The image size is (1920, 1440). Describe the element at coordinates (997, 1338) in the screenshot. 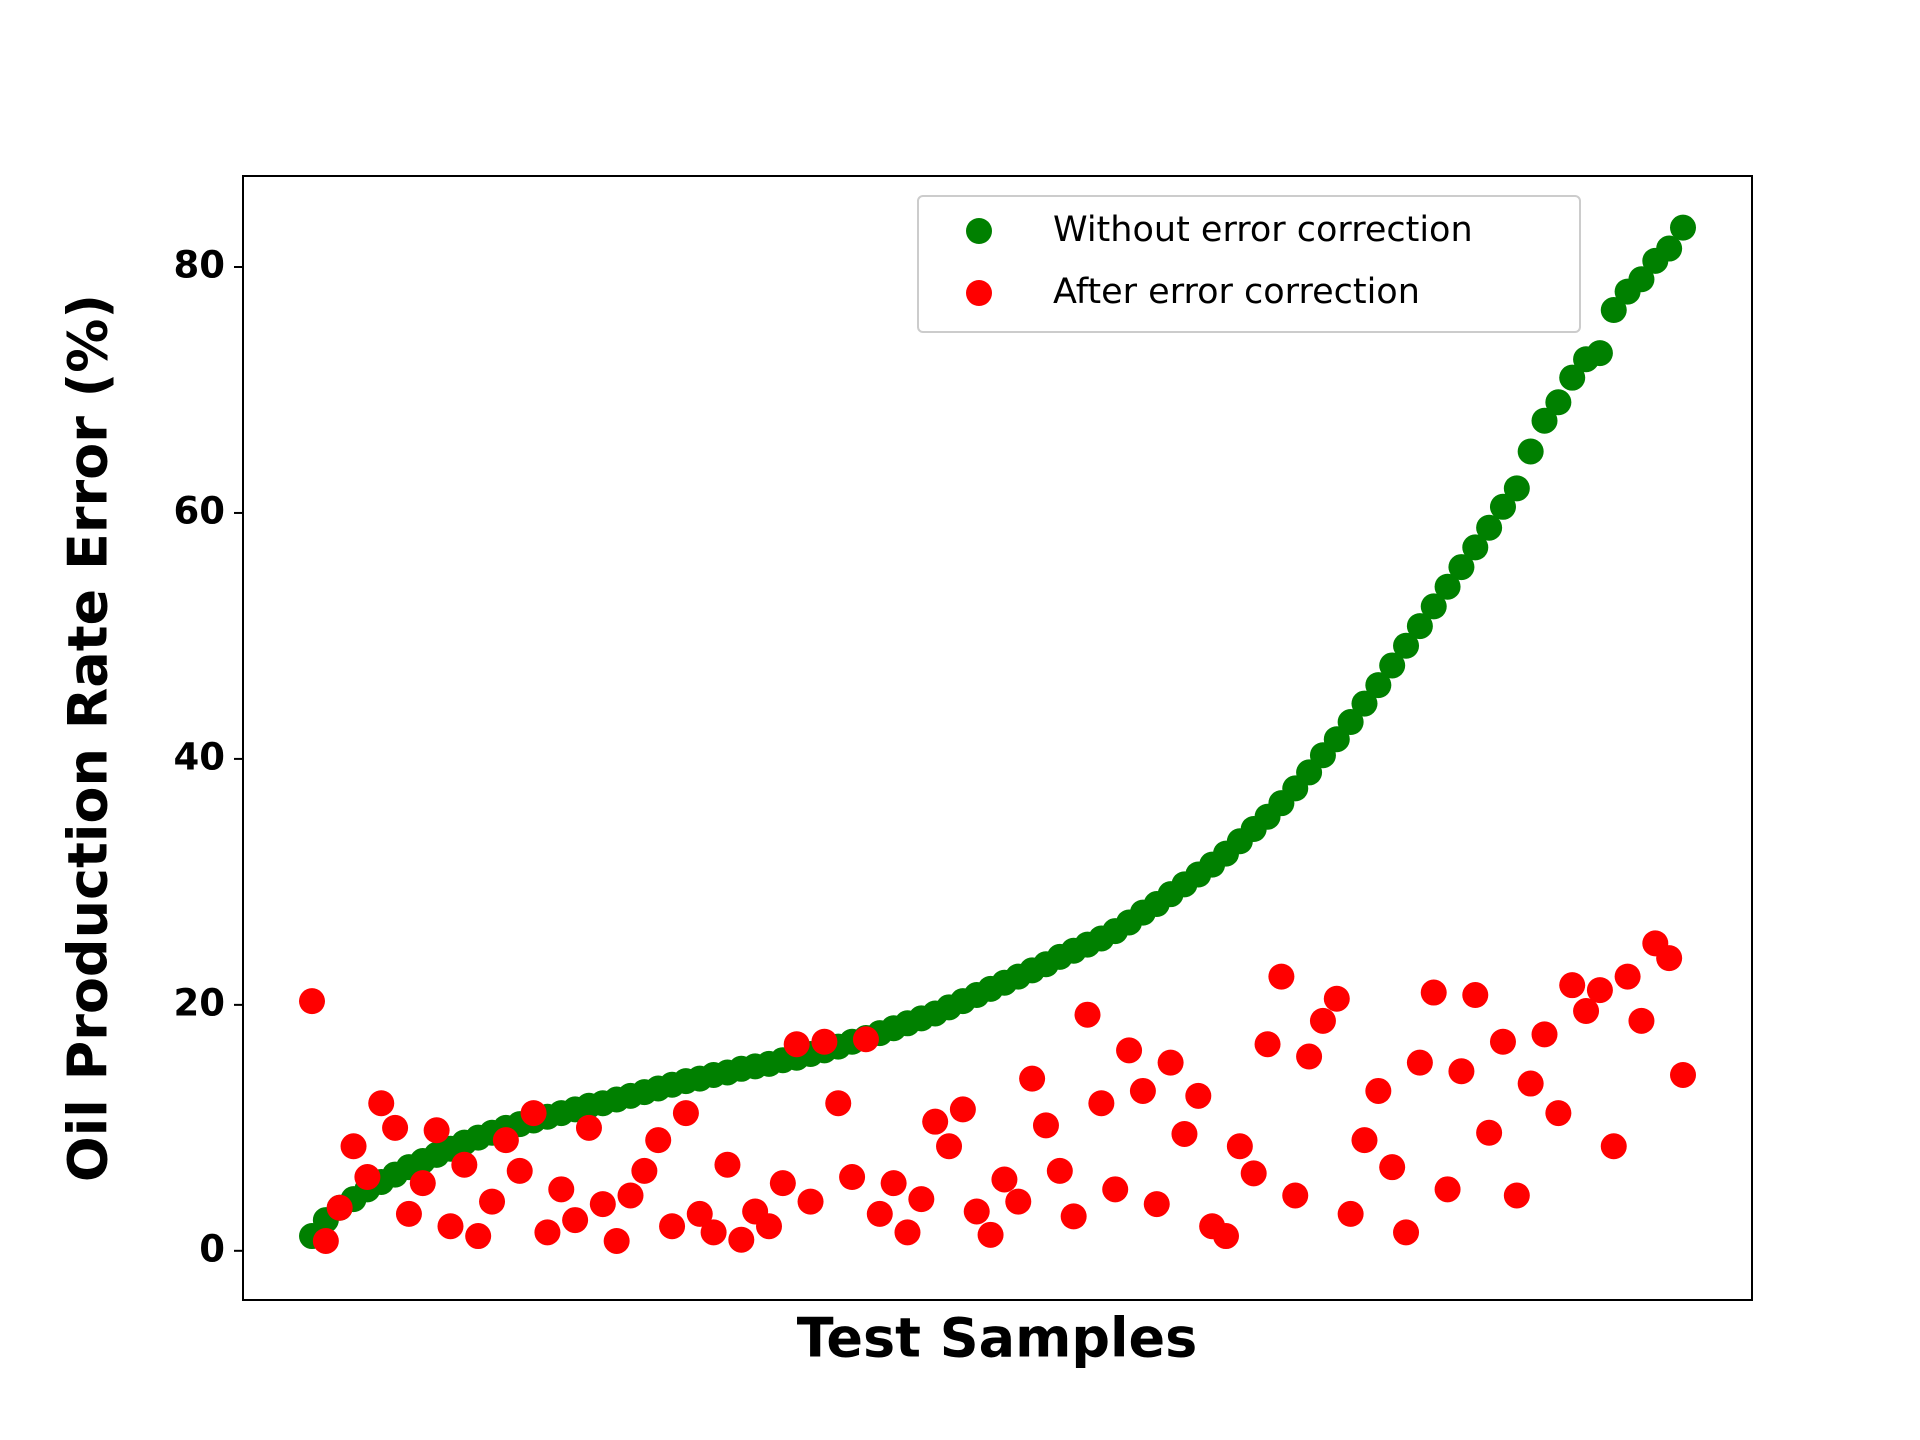

I see `x-axis-label: Test Samples` at that location.